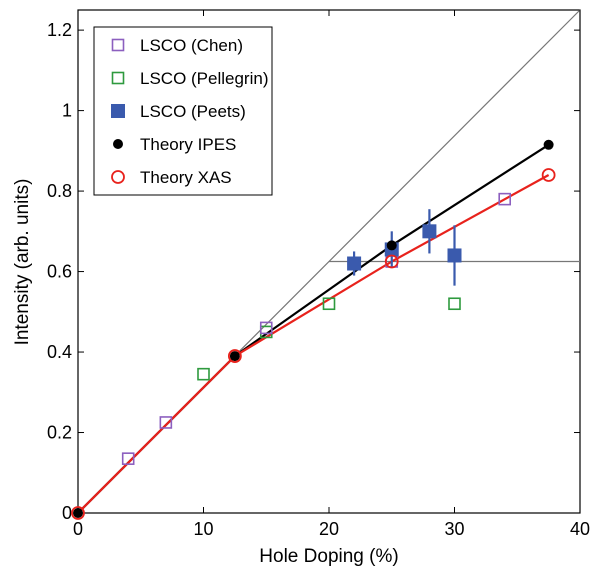 This screenshot has height=576, width=605. Describe the element at coordinates (454, 529) in the screenshot. I see `x-tick-label: 30` at that location.